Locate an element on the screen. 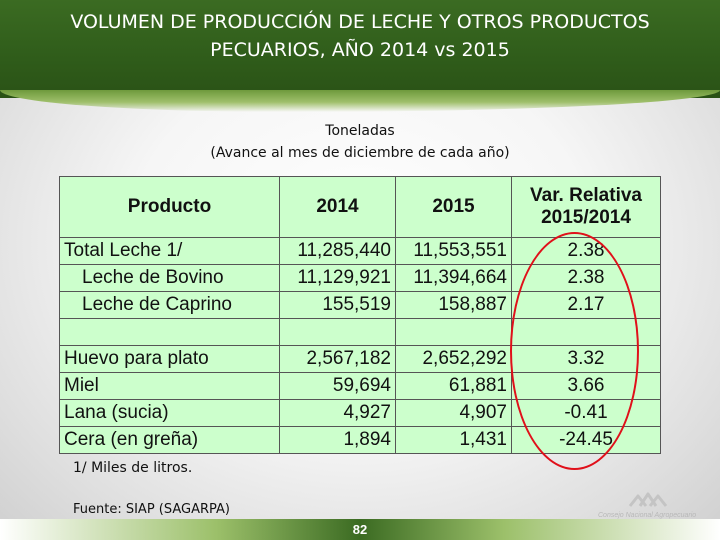 Image resolution: width=720 pixels, height=540 pixels. cell-producto: Miel is located at coordinates (169, 386).